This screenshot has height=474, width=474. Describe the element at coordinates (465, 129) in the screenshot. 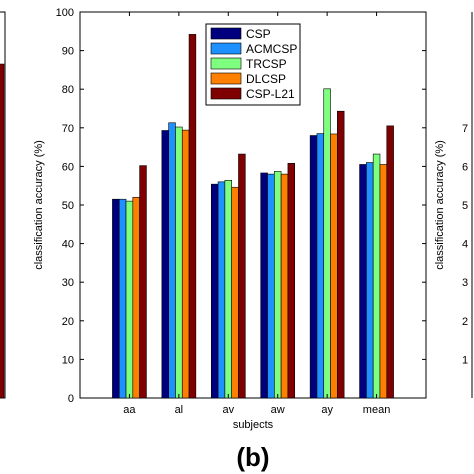

I see `right-panel-tick-label: 7` at that location.